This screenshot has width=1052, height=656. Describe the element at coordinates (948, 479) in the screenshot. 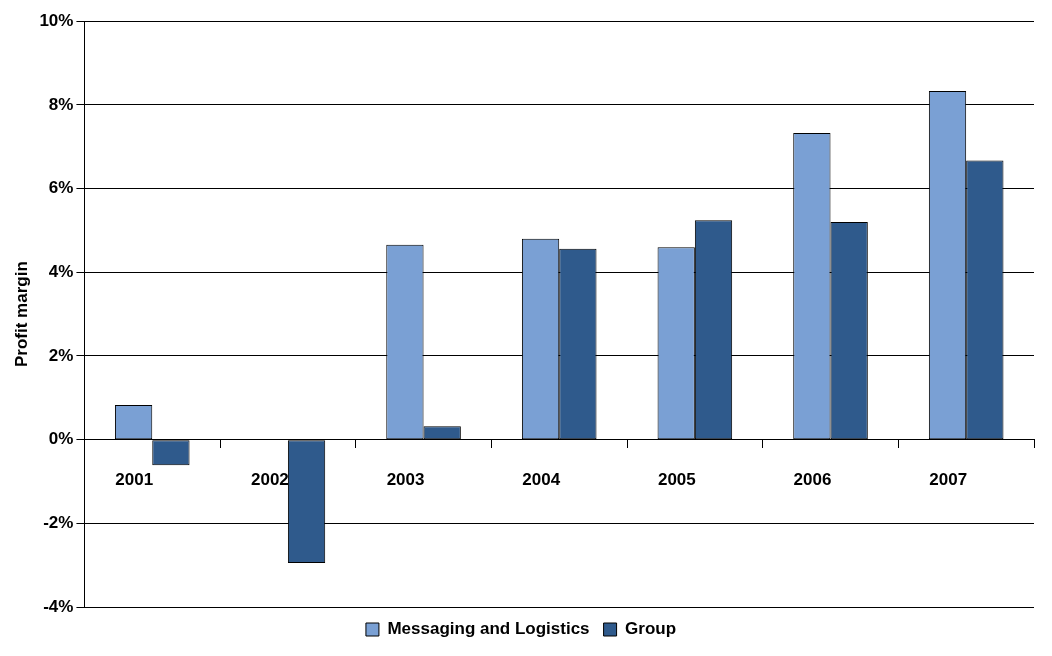

I see `x-tick-label: 2007` at that location.